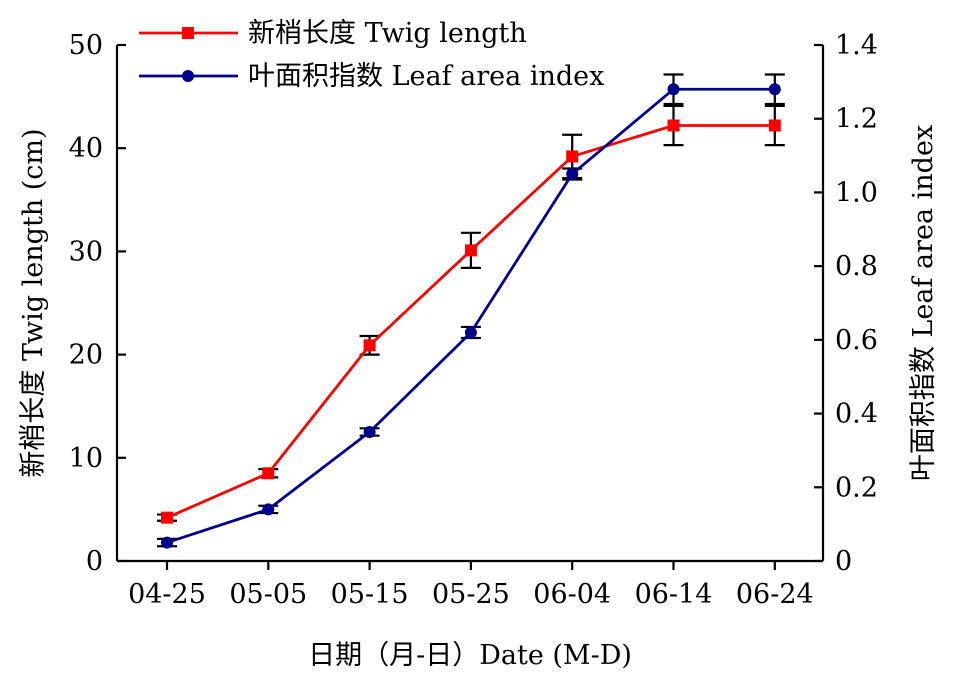 This screenshot has height=688, width=959. Describe the element at coordinates (674, 594) in the screenshot. I see `x-tick-label: 06-14` at that location.